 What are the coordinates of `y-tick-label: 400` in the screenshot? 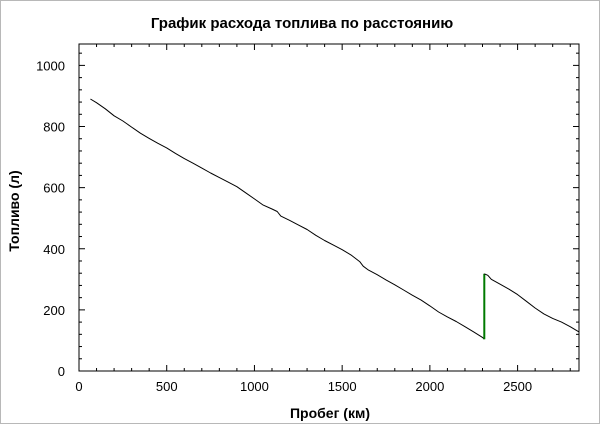 It's located at (54, 249).